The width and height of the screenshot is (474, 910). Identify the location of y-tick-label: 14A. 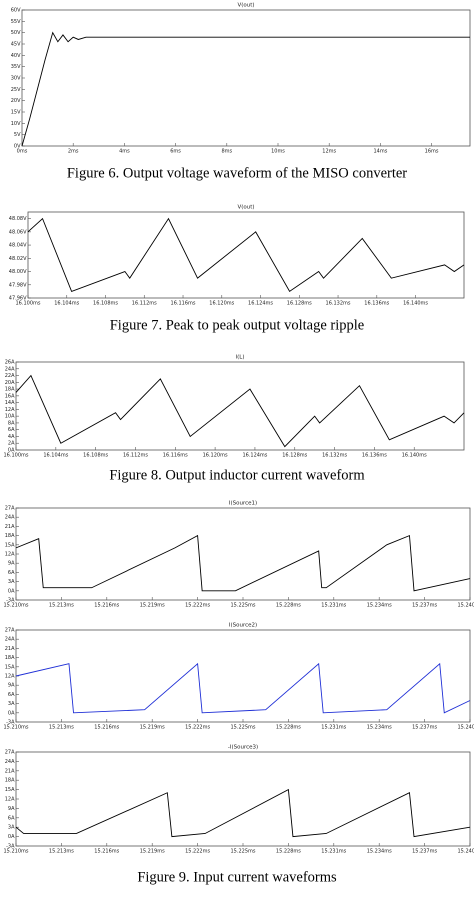
(10, 403).